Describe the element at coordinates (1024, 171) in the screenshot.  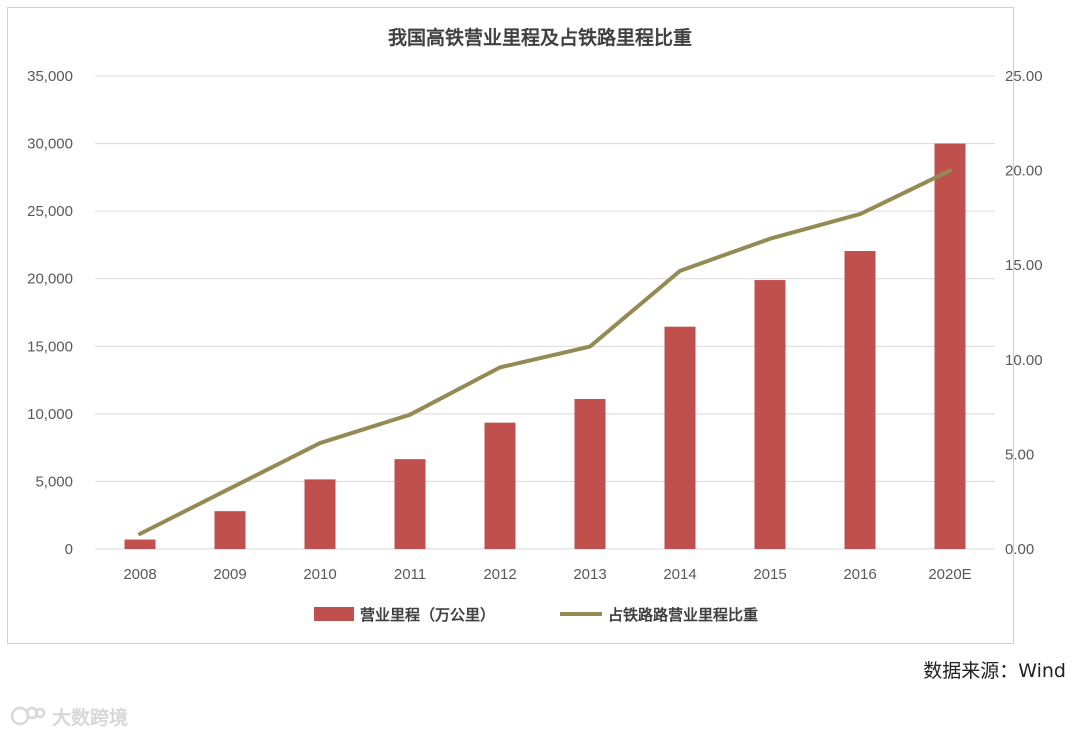
I see `right-tick-label: 20.00` at that location.